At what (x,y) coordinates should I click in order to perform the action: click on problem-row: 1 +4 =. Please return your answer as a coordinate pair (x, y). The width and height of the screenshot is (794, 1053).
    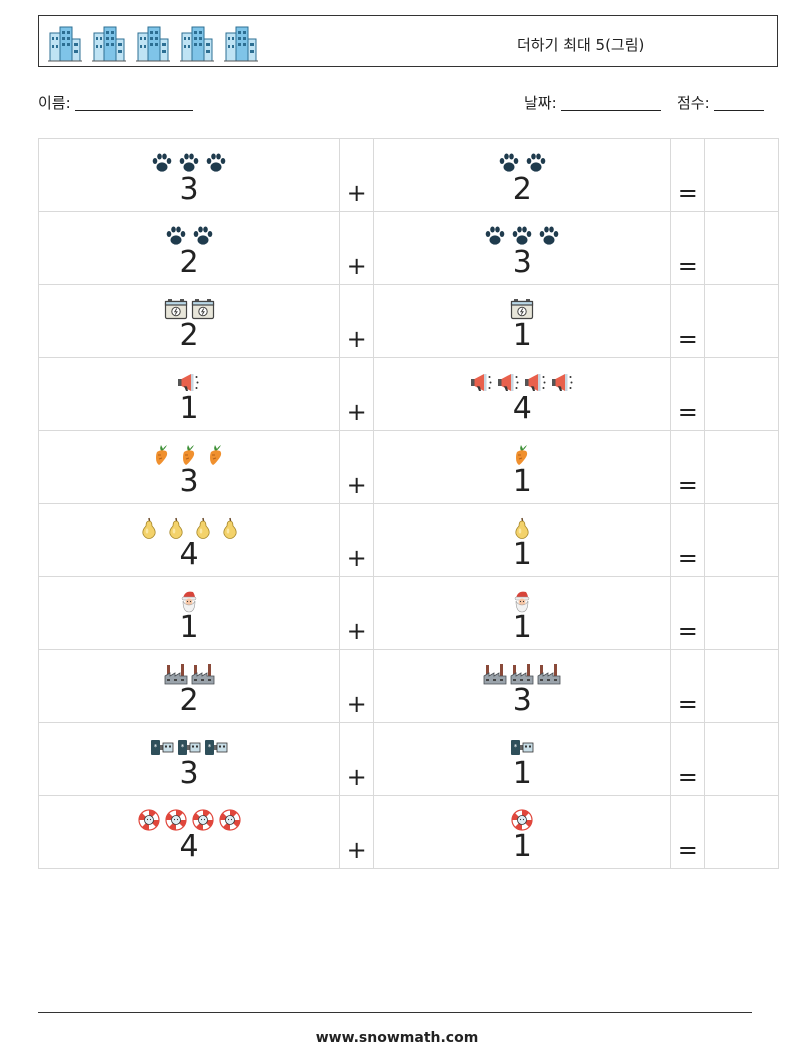
    Looking at the image, I should click on (408, 394).